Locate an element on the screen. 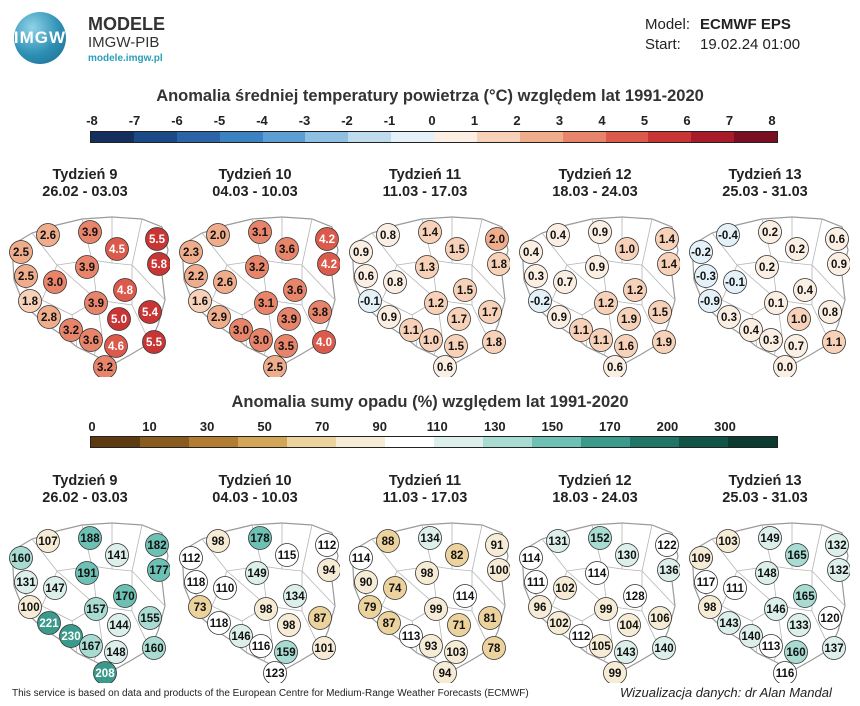 This screenshot has width=860, height=706. station-value: 106 is located at coordinates (659, 619).